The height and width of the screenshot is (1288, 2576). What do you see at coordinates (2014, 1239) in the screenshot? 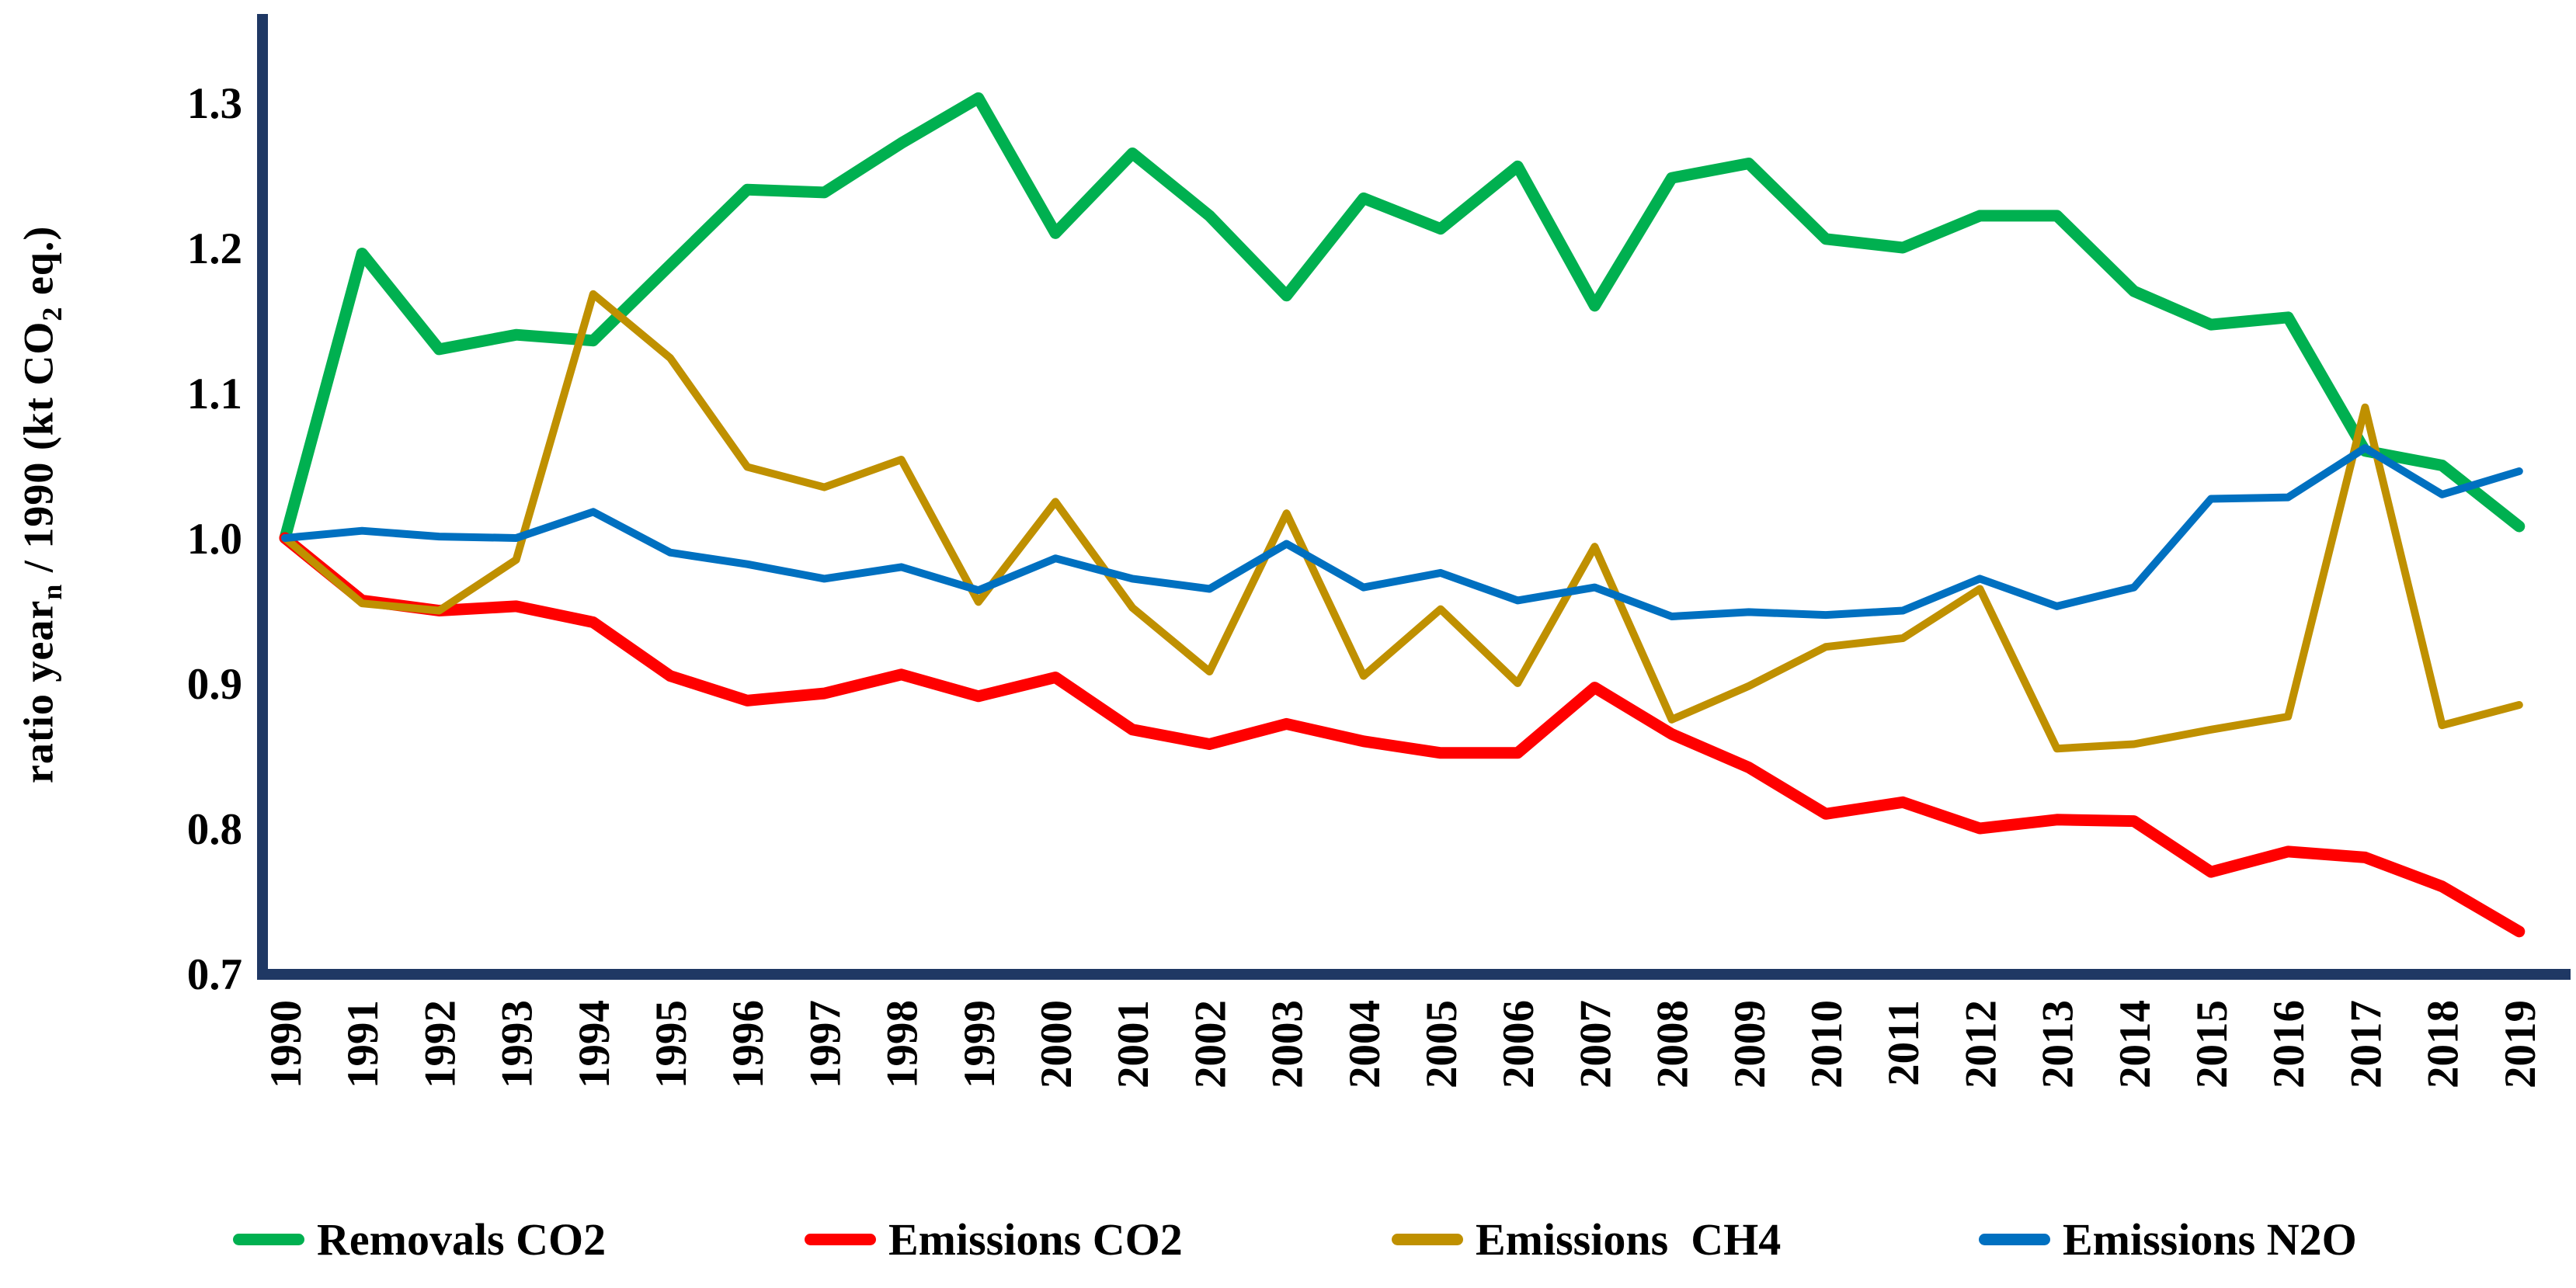
I see `legend-swatch-emissions-n2o-icon` at bounding box center [2014, 1239].